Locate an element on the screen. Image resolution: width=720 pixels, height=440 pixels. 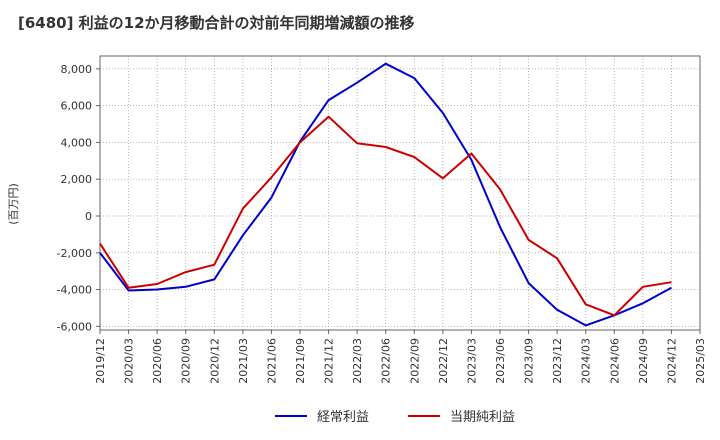
x-tick-label: 2020/06 is located at coordinates (157, 361).